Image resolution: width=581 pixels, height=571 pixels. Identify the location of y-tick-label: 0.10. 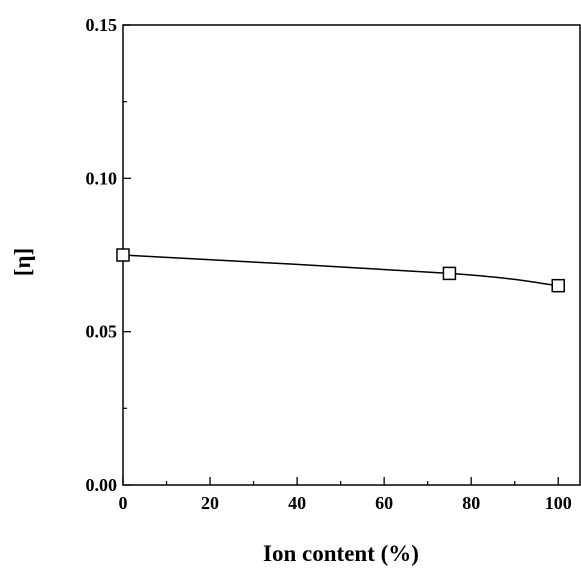
(102, 178).